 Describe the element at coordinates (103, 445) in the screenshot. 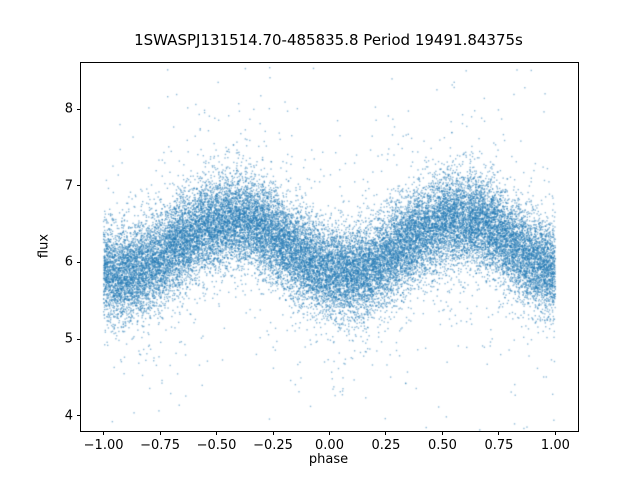

I see `x-tick-label: −1.00` at that location.